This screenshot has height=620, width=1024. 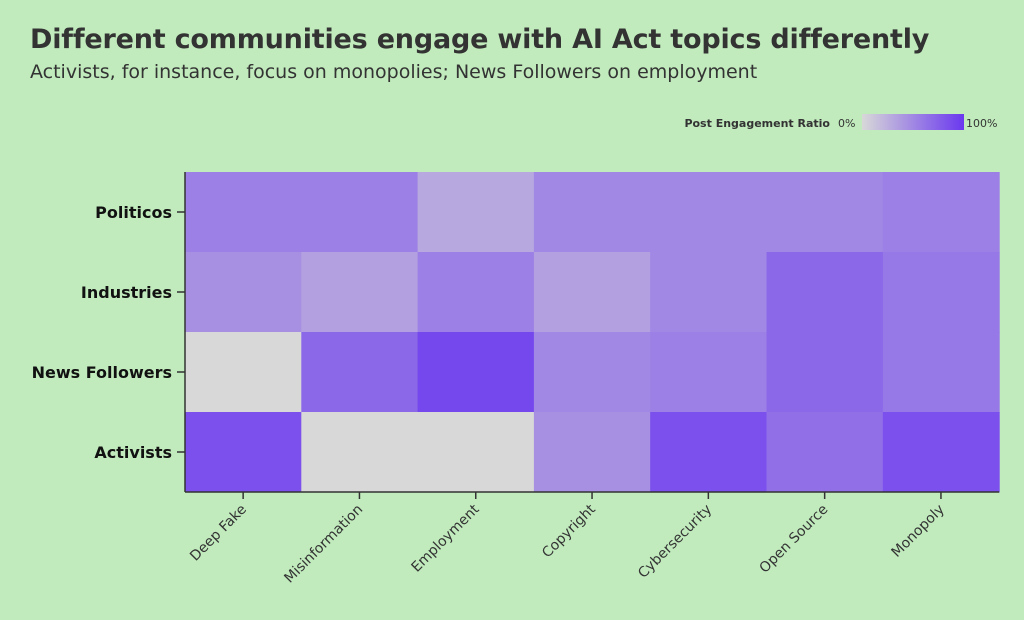 I want to click on x-tick-label: Monopoly, so click(x=918, y=531).